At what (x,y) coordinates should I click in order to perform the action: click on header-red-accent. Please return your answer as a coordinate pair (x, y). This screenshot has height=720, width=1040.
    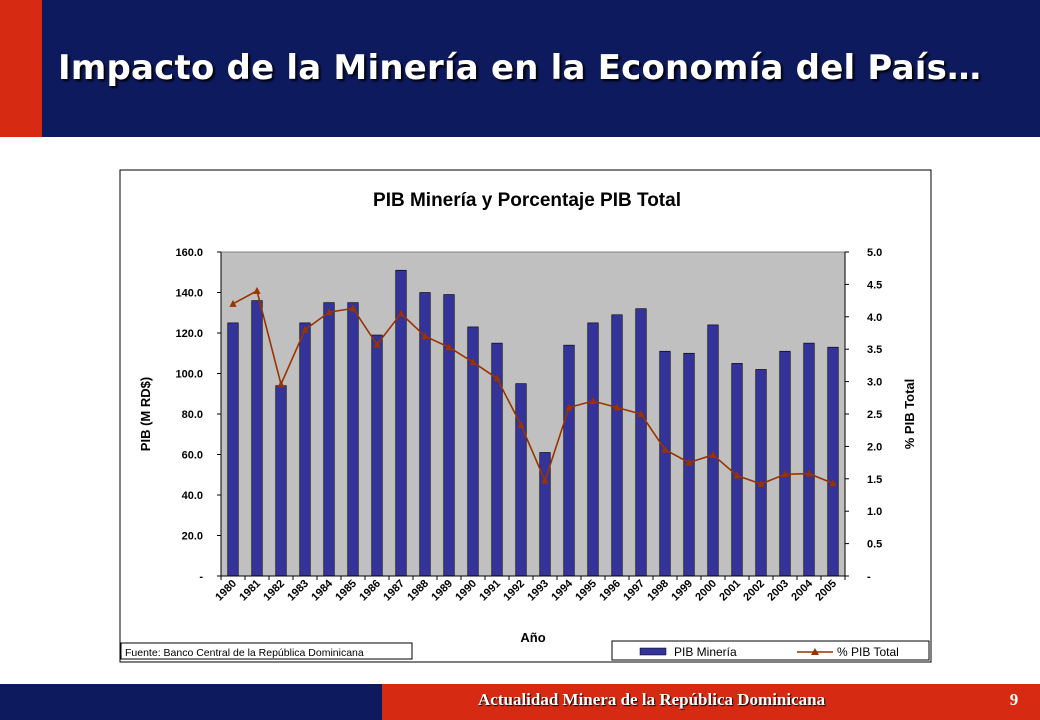
    Looking at the image, I should click on (21, 68).